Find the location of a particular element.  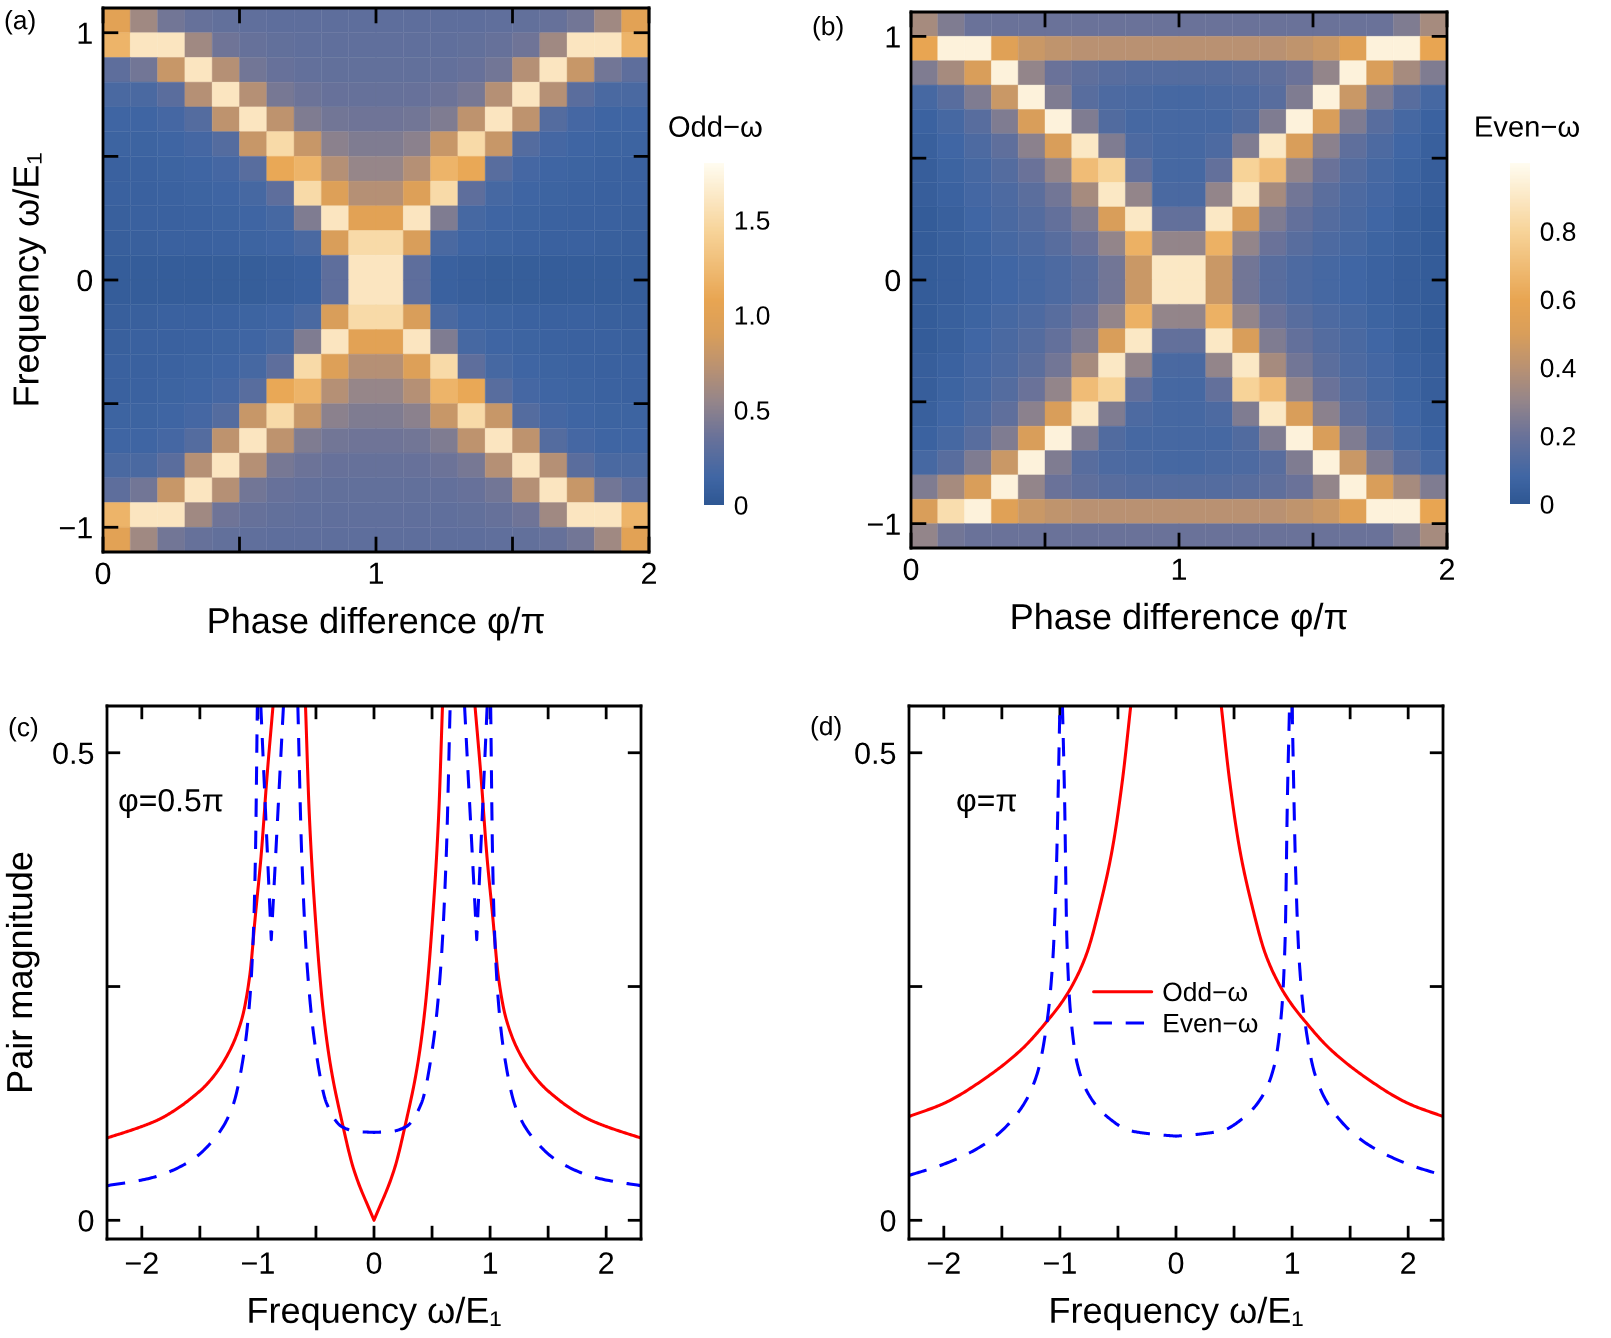

text: (a) is located at coordinates (20, 22).